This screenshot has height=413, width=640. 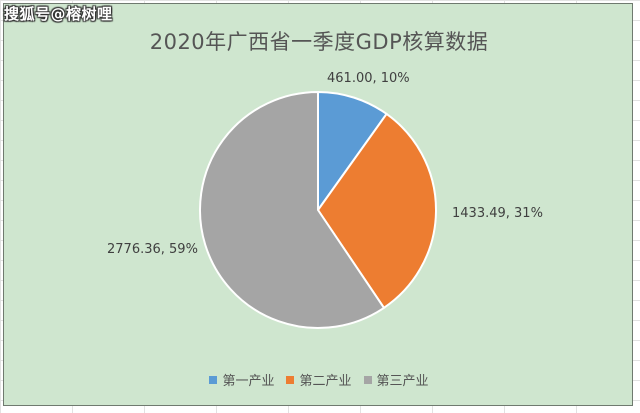 I want to click on pie-slice-primary, so click(x=352, y=152).